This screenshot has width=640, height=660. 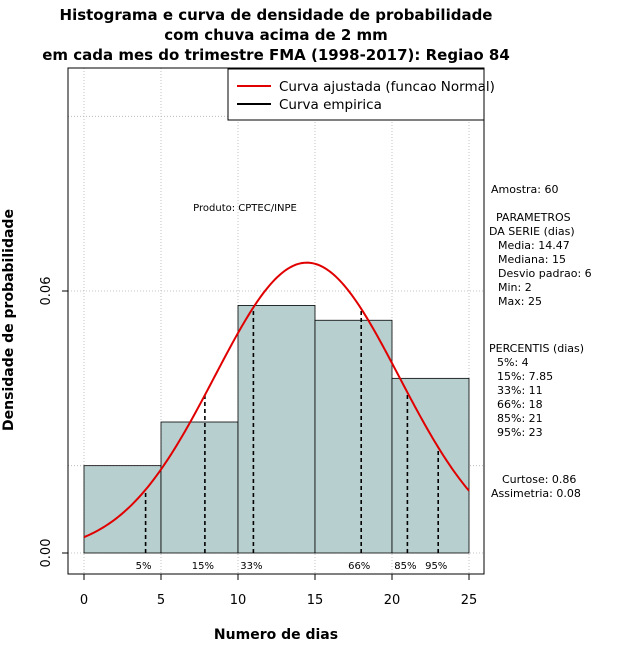 I want to click on stat-p33: 33%: 11, so click(x=520, y=390).